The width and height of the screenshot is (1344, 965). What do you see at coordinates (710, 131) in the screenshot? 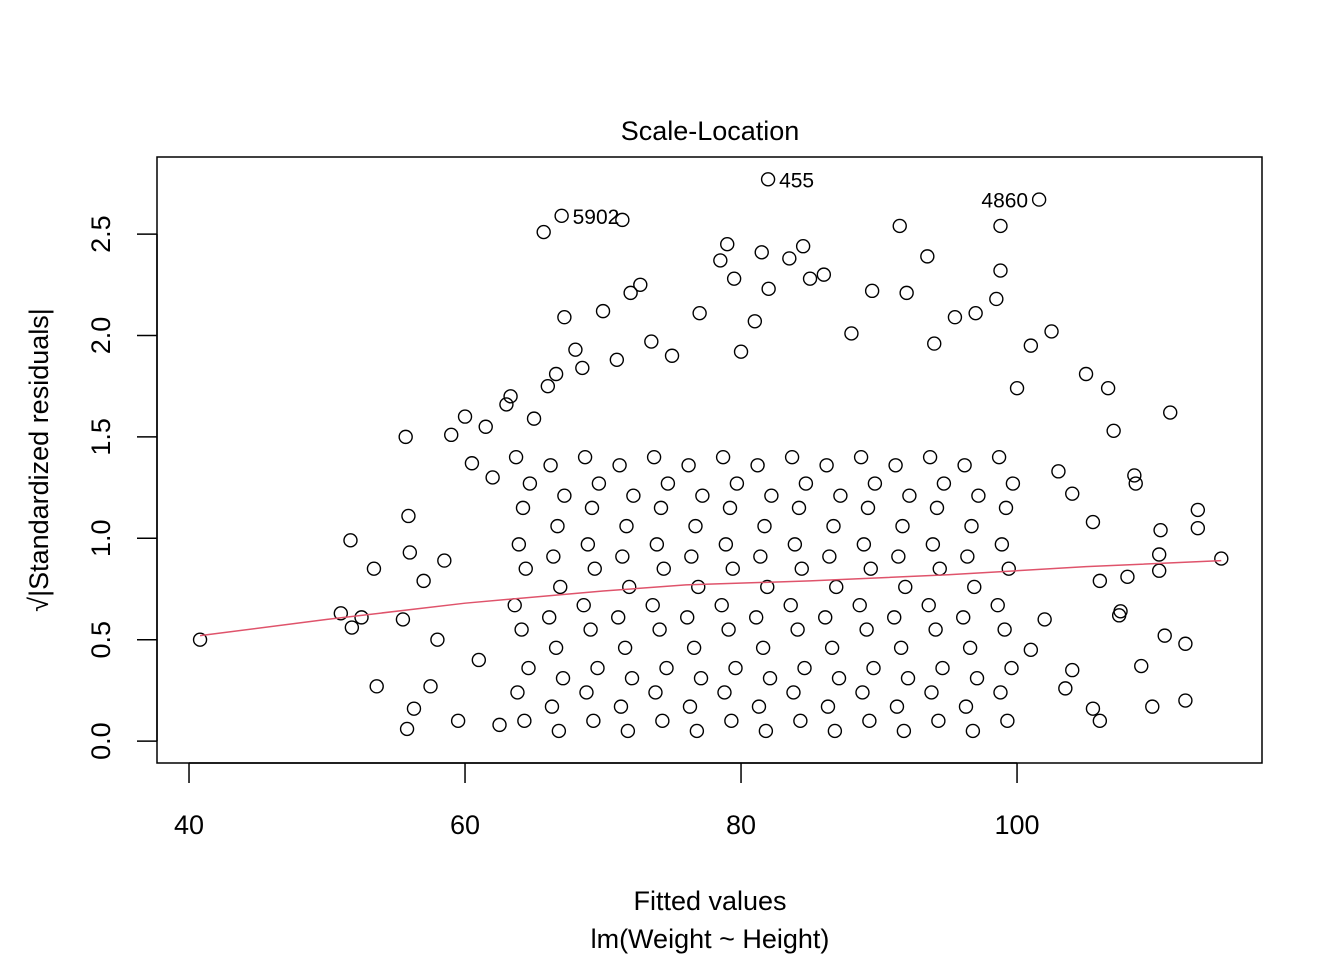
I see `chart-title: Scale-Location` at bounding box center [710, 131].